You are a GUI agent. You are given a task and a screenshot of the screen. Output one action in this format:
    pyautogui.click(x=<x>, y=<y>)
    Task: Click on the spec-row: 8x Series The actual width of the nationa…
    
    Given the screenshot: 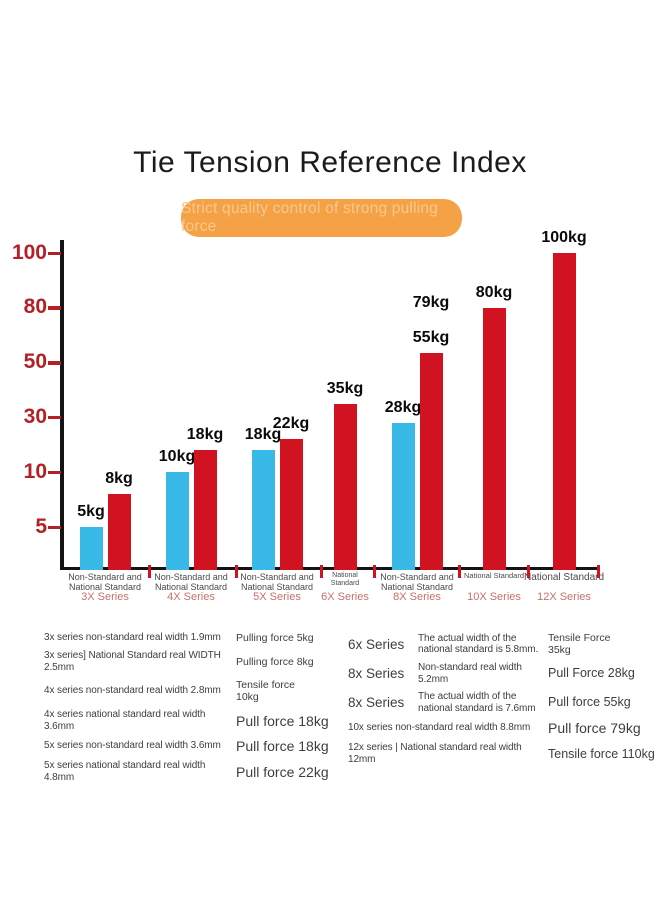 What is the action you would take?
    pyautogui.click(x=502, y=702)
    